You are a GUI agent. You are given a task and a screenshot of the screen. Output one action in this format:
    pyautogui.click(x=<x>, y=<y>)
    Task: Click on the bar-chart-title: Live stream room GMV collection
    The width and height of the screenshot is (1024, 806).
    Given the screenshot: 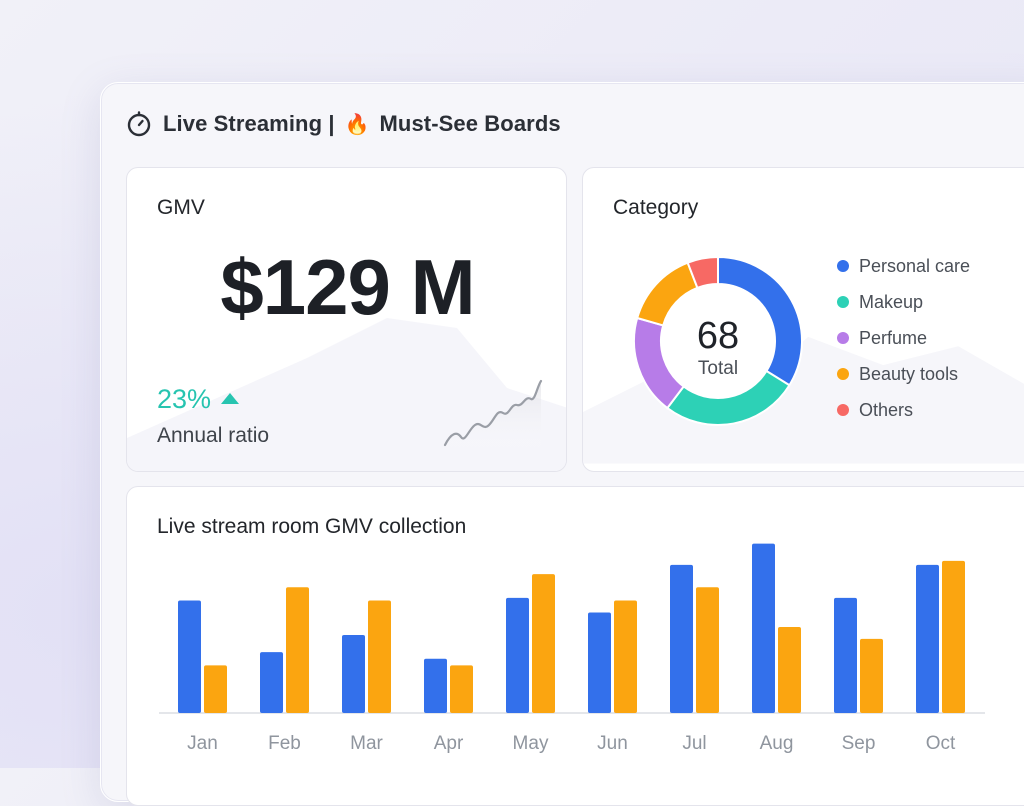 What is the action you would take?
    pyautogui.click(x=312, y=526)
    